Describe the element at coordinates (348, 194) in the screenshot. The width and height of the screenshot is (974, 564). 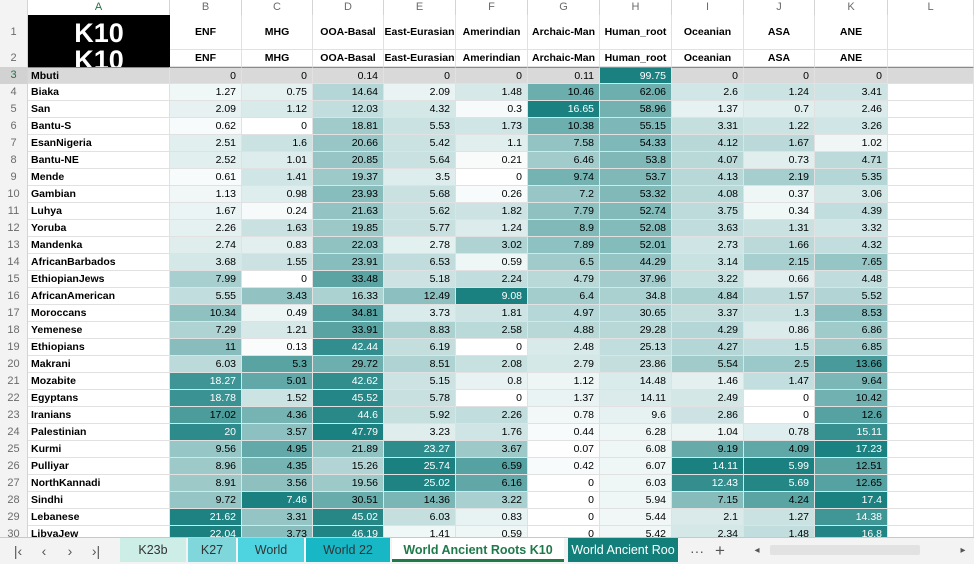
I see `data-cell: 23.93` at that location.